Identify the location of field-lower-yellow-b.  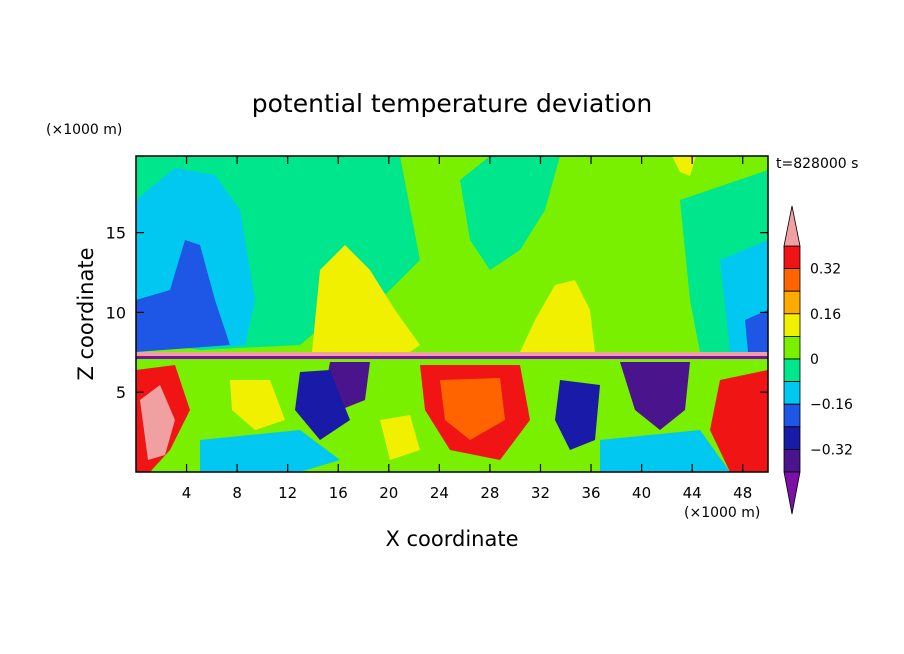
(400, 437).